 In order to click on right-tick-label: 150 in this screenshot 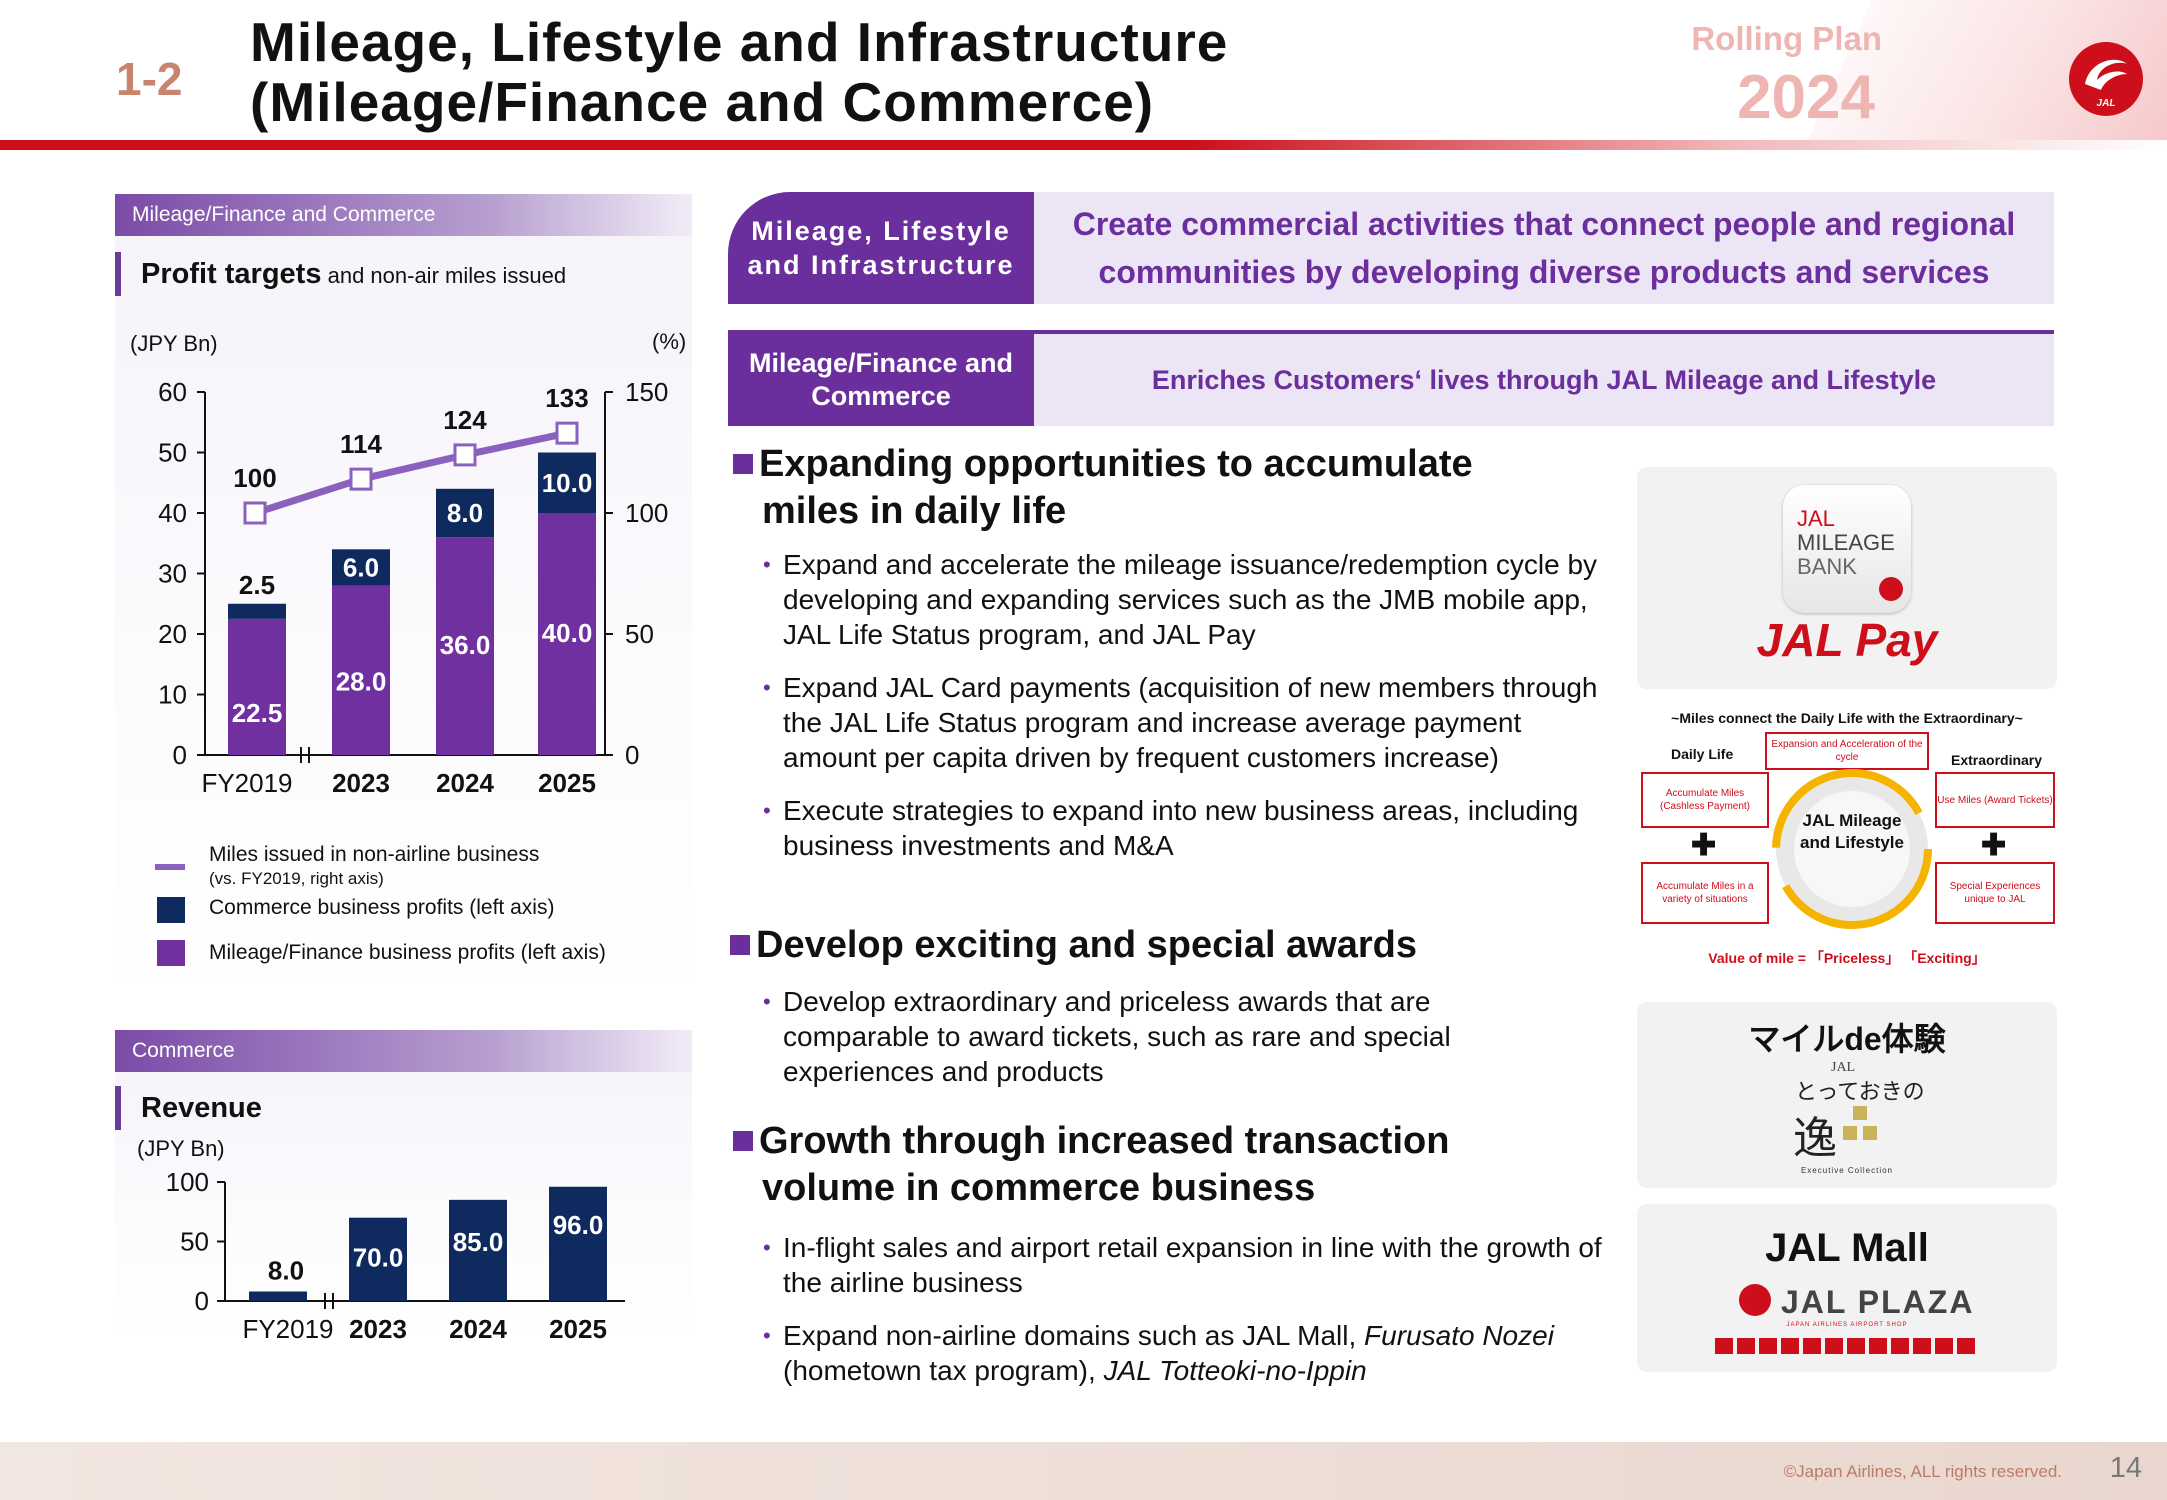, I will do `click(646, 392)`.